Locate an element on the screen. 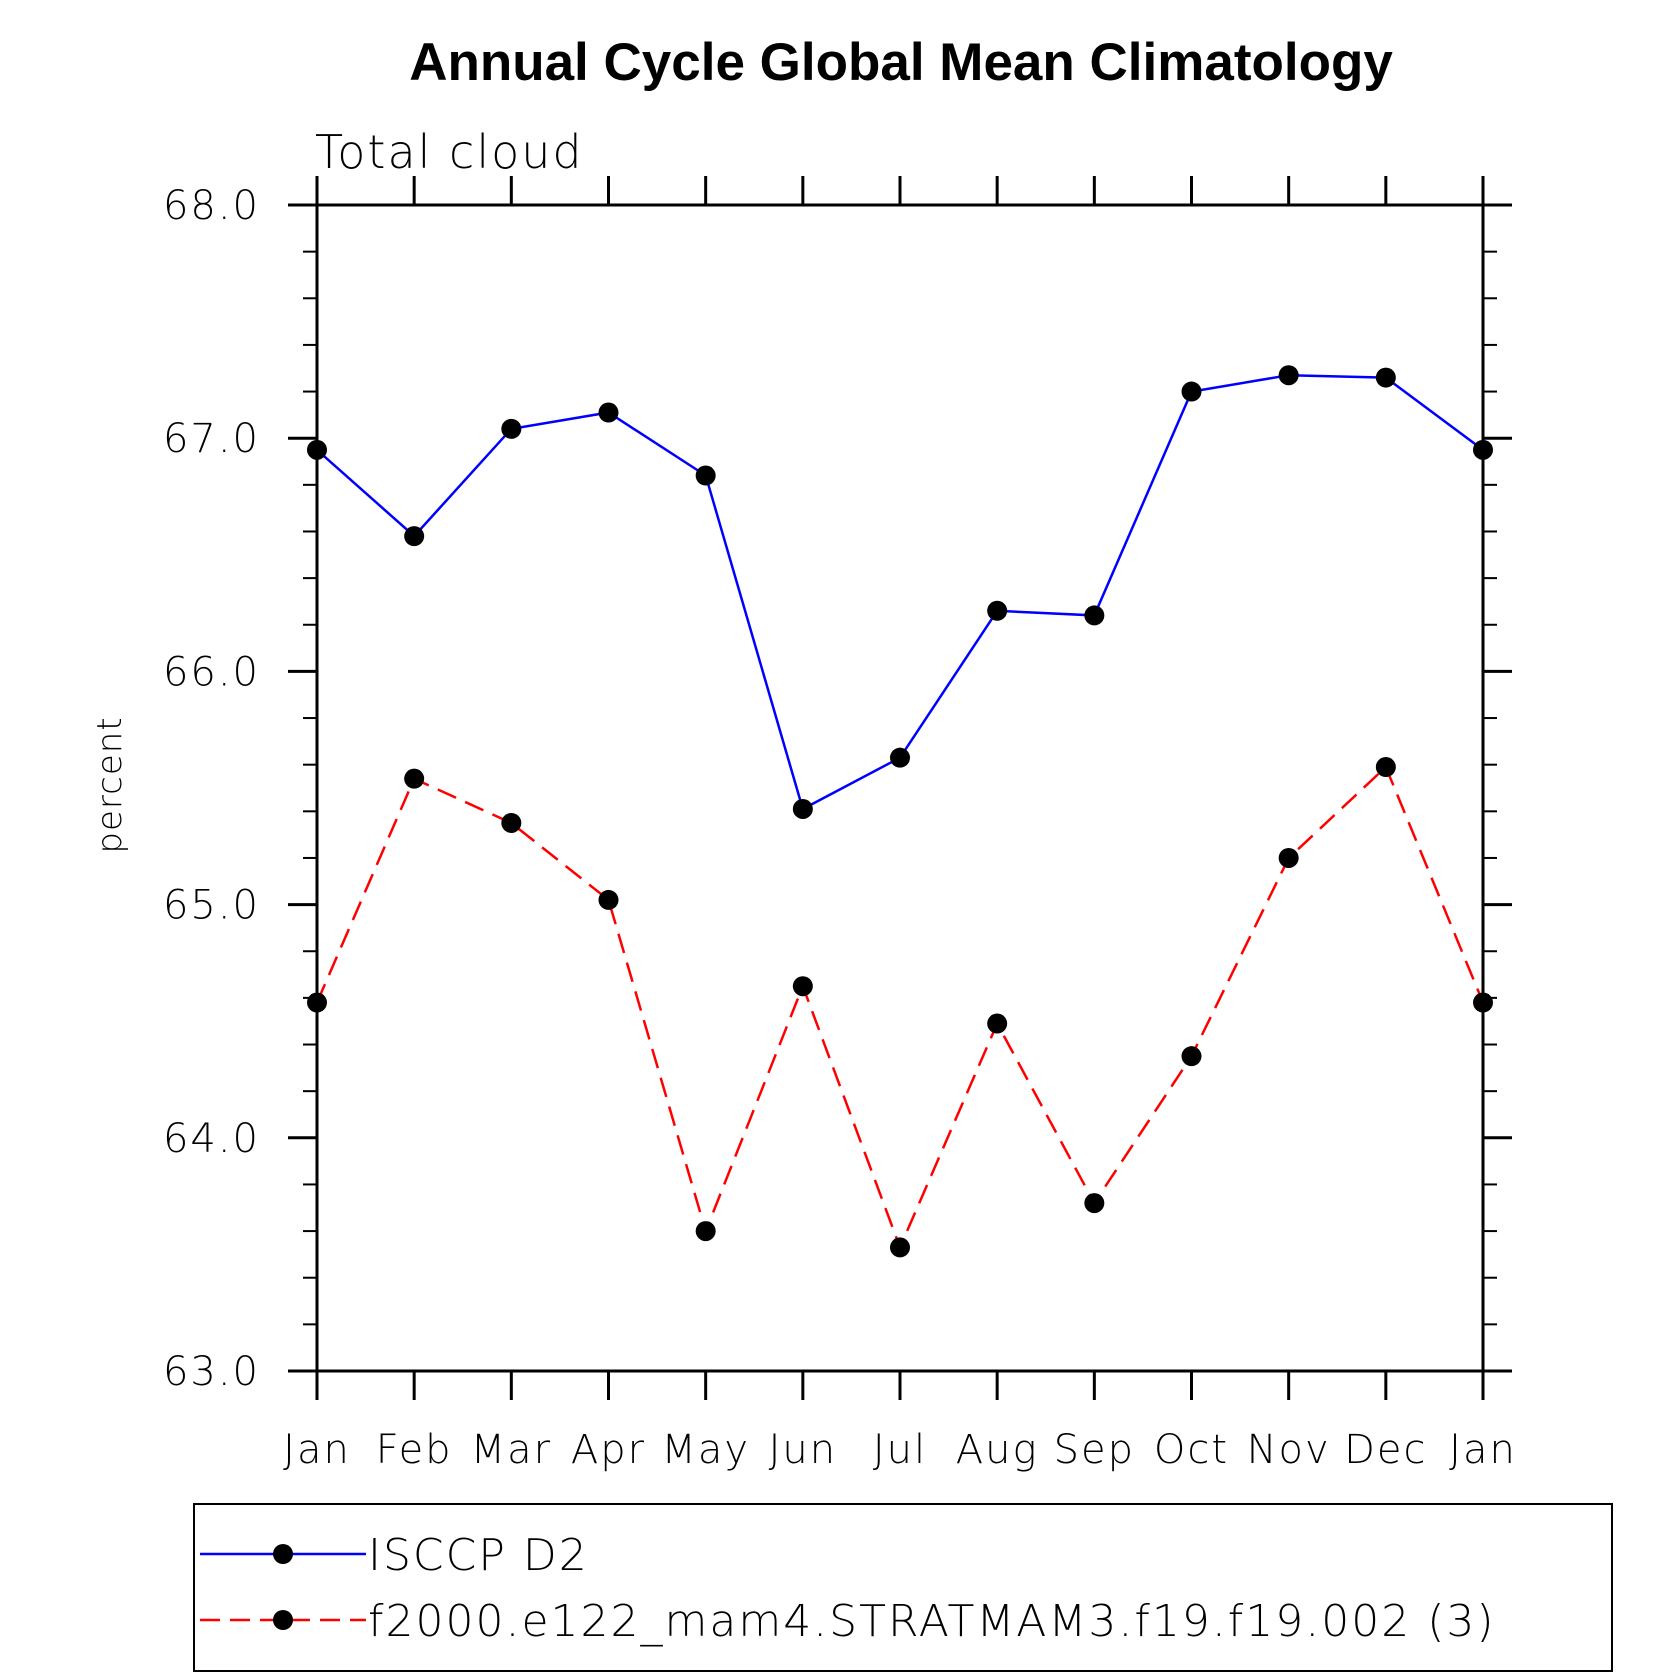 The height and width of the screenshot is (1680, 1680). x-tick-label: Sep is located at coordinates (1094, 1450).